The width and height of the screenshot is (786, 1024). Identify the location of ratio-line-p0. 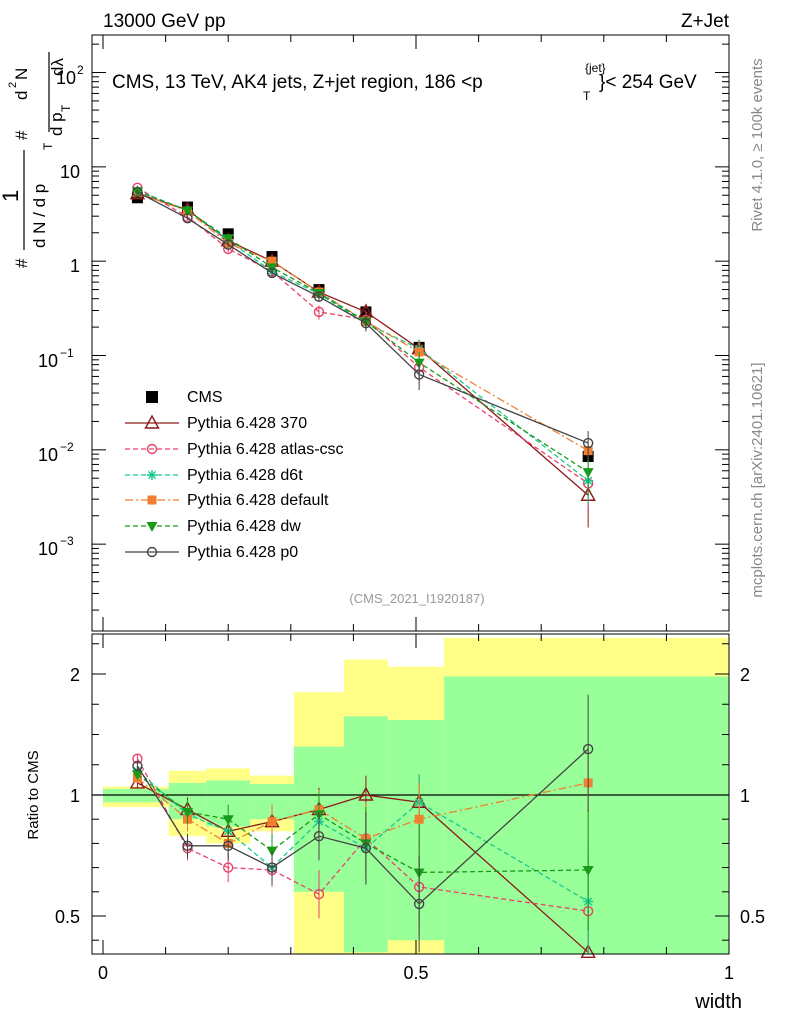
(362, 826).